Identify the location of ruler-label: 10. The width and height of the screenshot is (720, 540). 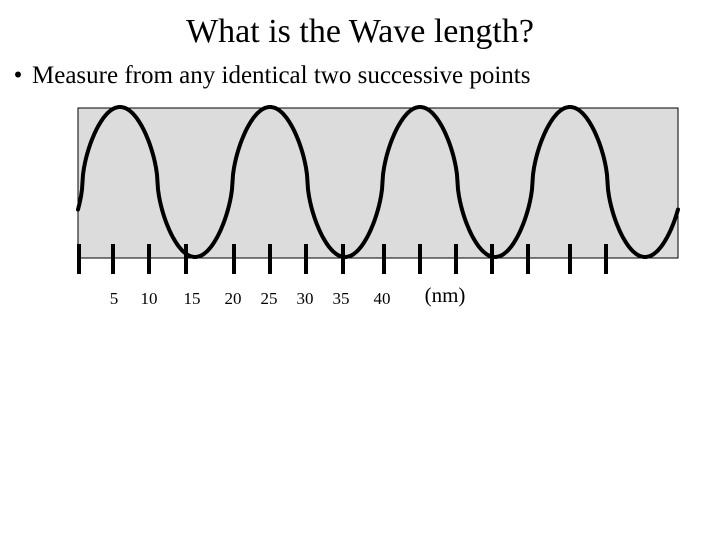
(149, 298).